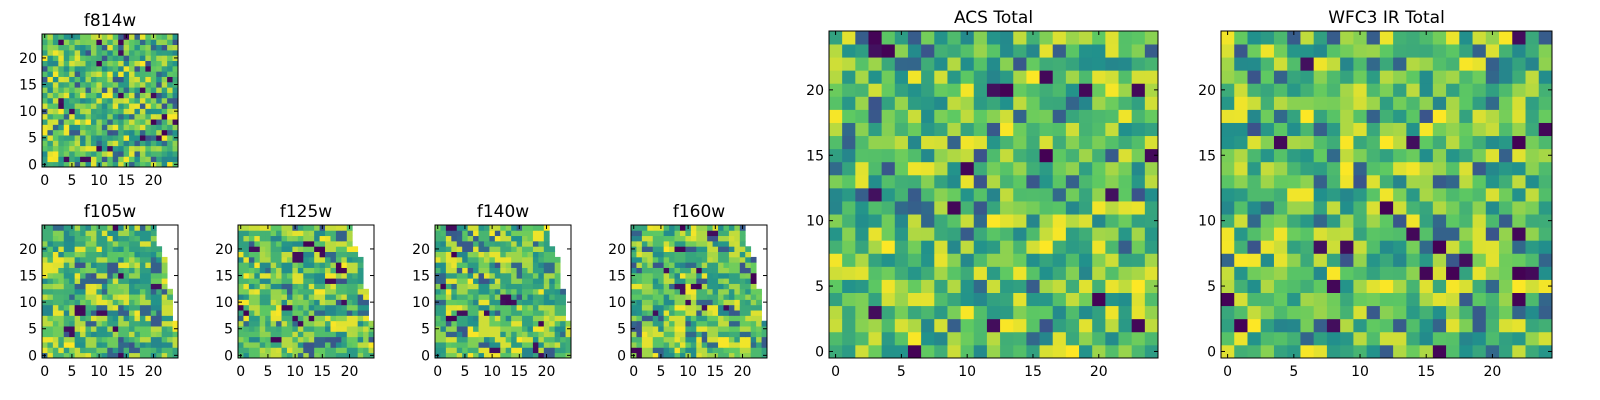 The height and width of the screenshot is (400, 1600). Describe the element at coordinates (110, 100) in the screenshot. I see `axes-frame` at that location.